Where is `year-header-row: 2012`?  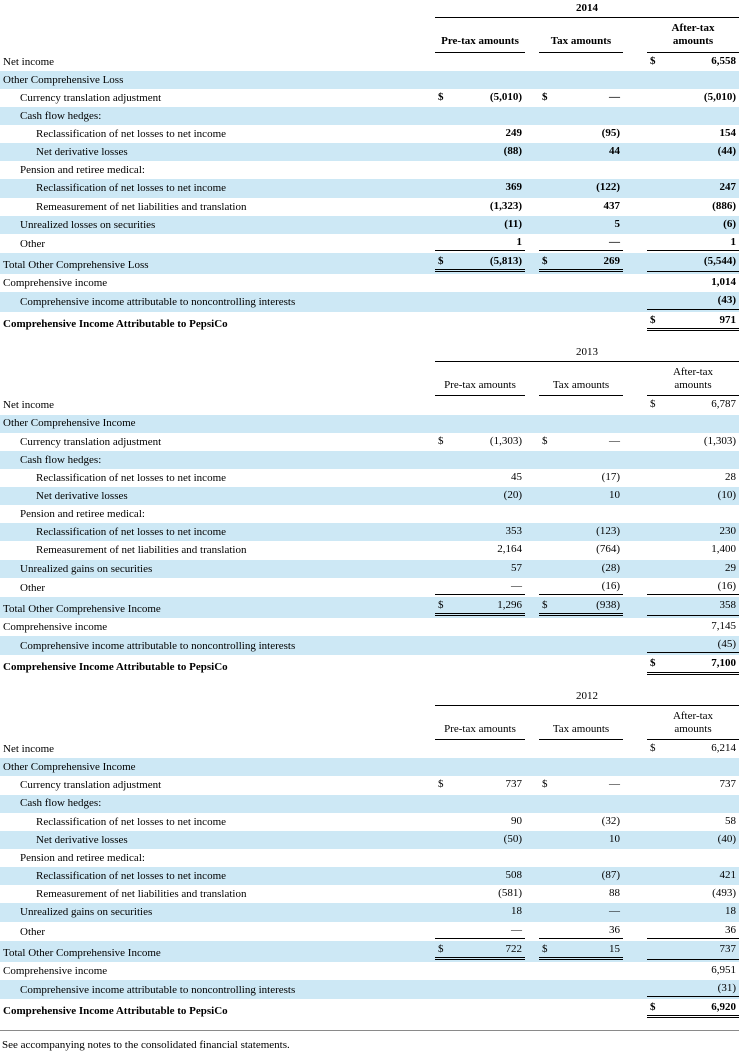 year-header-row: 2012 is located at coordinates (369, 698).